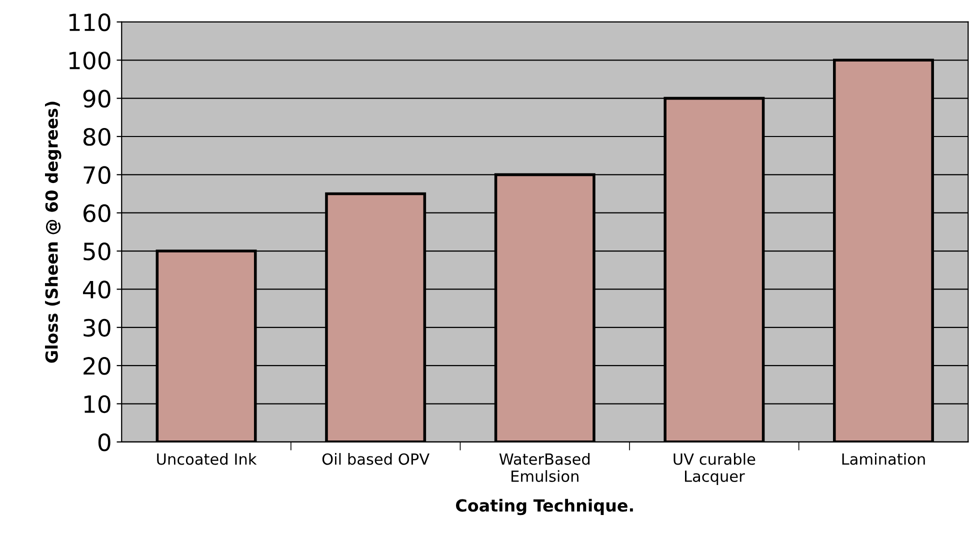 The height and width of the screenshot is (549, 973). Describe the element at coordinates (89, 22) in the screenshot. I see `y-tick-label: 110` at that location.